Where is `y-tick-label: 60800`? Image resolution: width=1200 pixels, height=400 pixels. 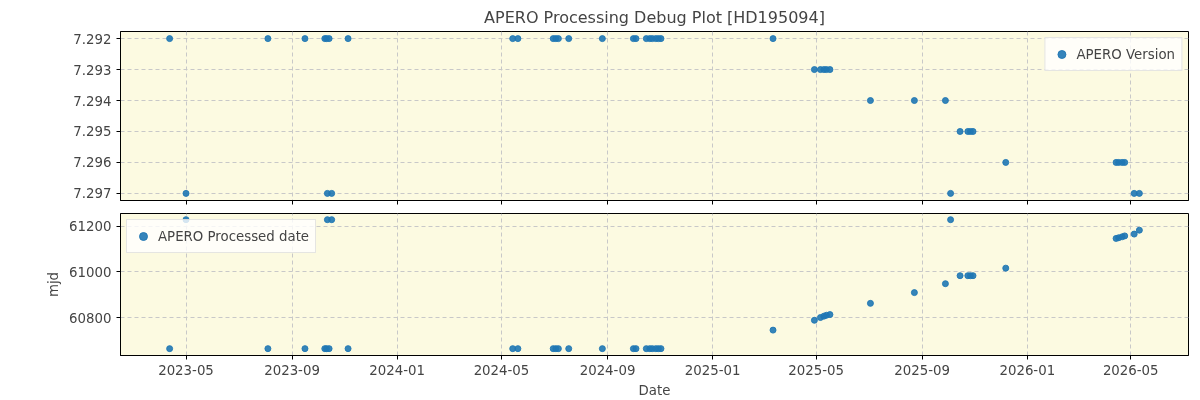 y-tick-label: 60800 is located at coordinates (90, 318).